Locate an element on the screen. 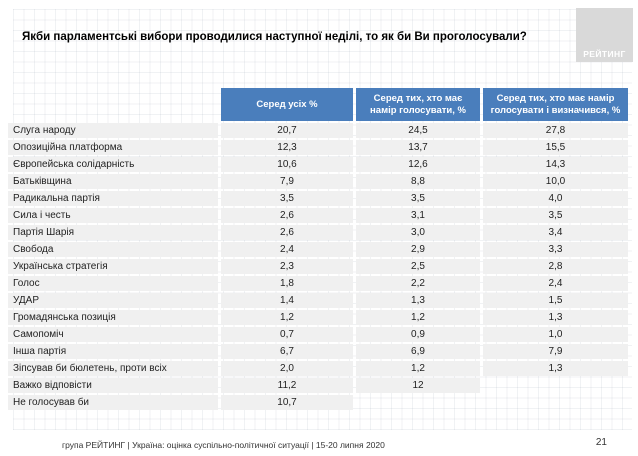 This screenshot has width=638, height=456. table-row: Не голосував би 10,7 is located at coordinates (318, 402).